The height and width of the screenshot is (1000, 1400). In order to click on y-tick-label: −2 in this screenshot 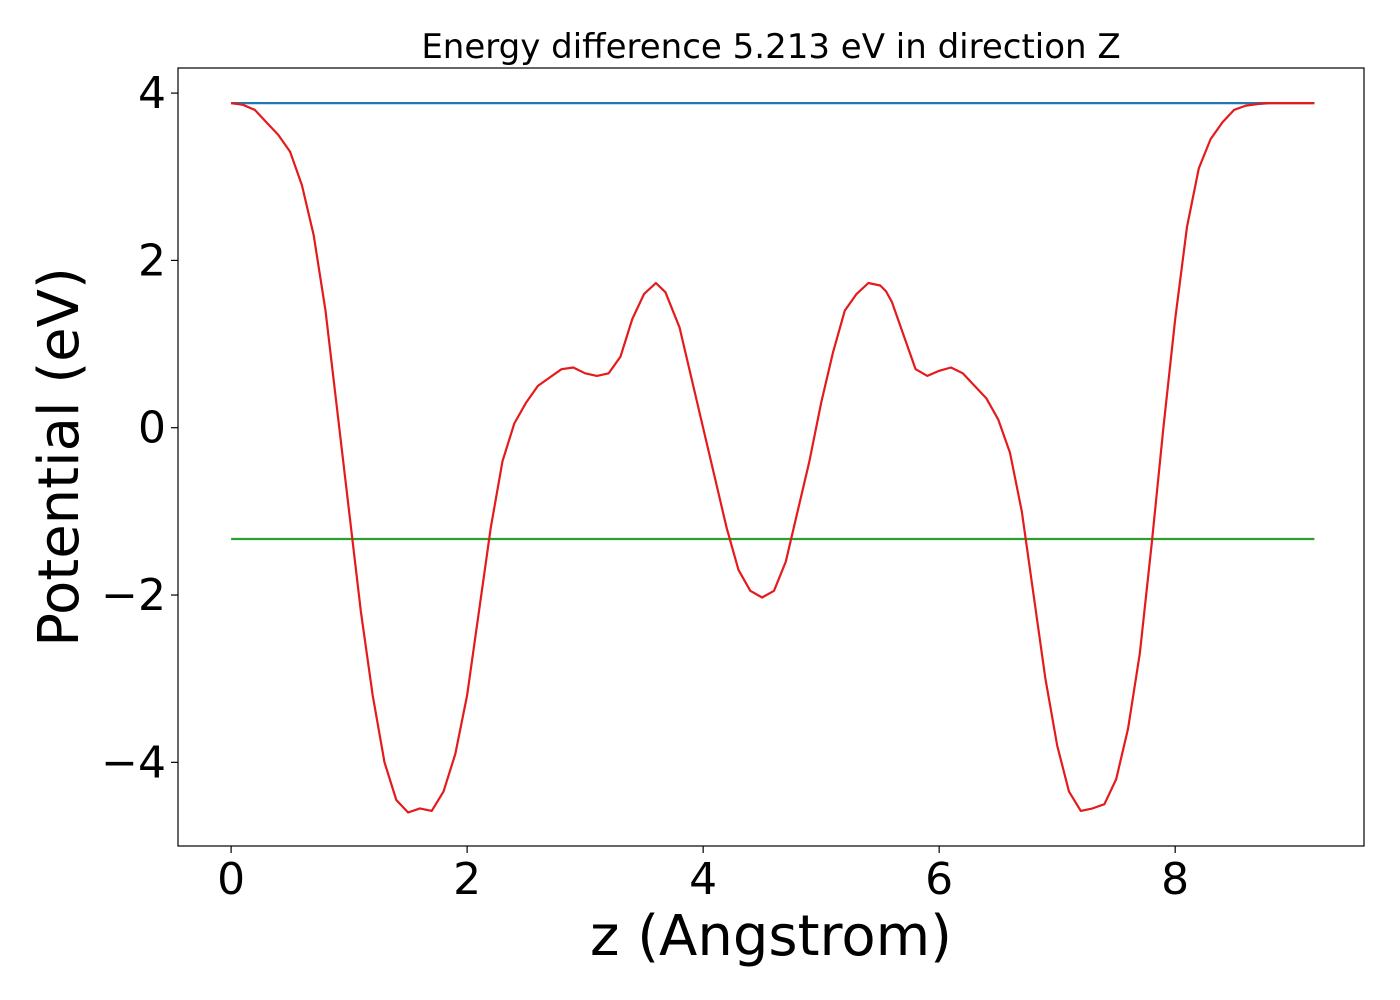, I will do `click(133, 595)`.